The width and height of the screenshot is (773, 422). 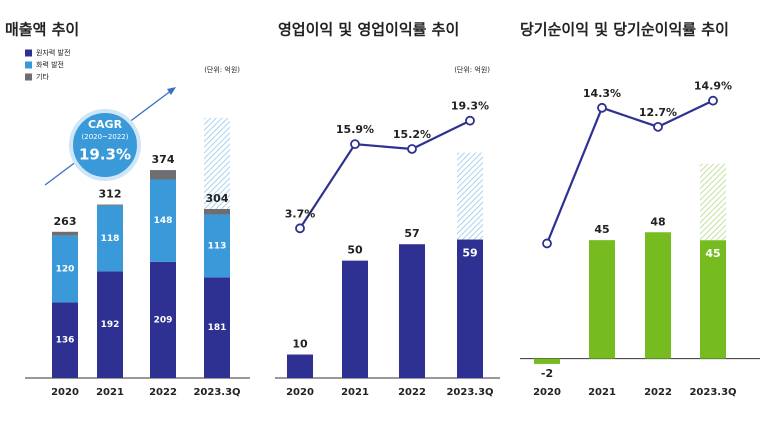 What do you see at coordinates (355, 250) in the screenshot?
I see `data-label: 50` at bounding box center [355, 250].